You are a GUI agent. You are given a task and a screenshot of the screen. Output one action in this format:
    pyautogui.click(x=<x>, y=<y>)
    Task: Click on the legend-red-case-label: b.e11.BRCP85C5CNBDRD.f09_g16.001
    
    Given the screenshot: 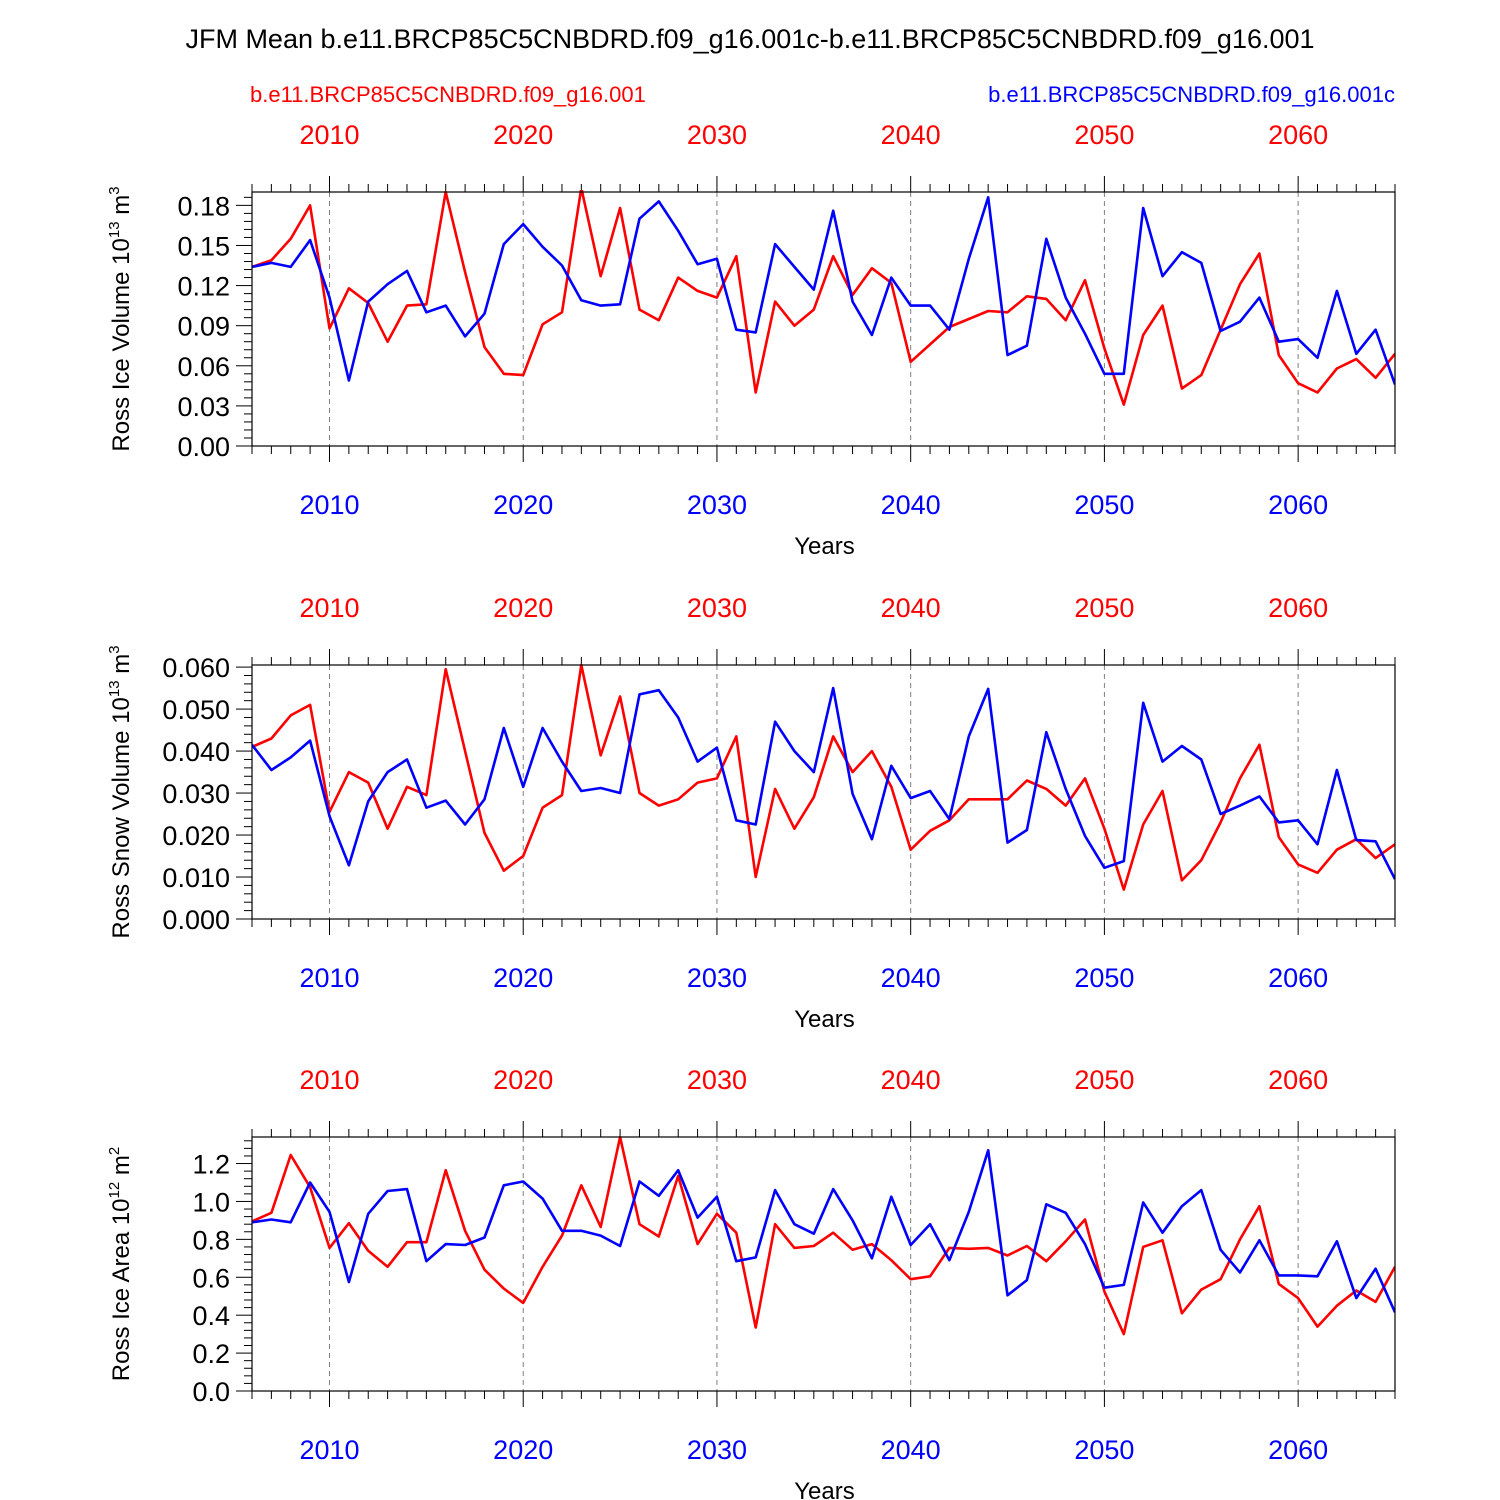 What is the action you would take?
    pyautogui.click(x=448, y=94)
    